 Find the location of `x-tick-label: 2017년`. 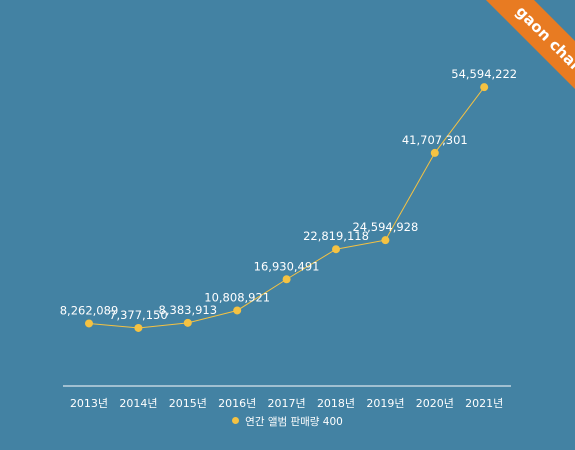

x-tick-label: 2017년 is located at coordinates (287, 403).